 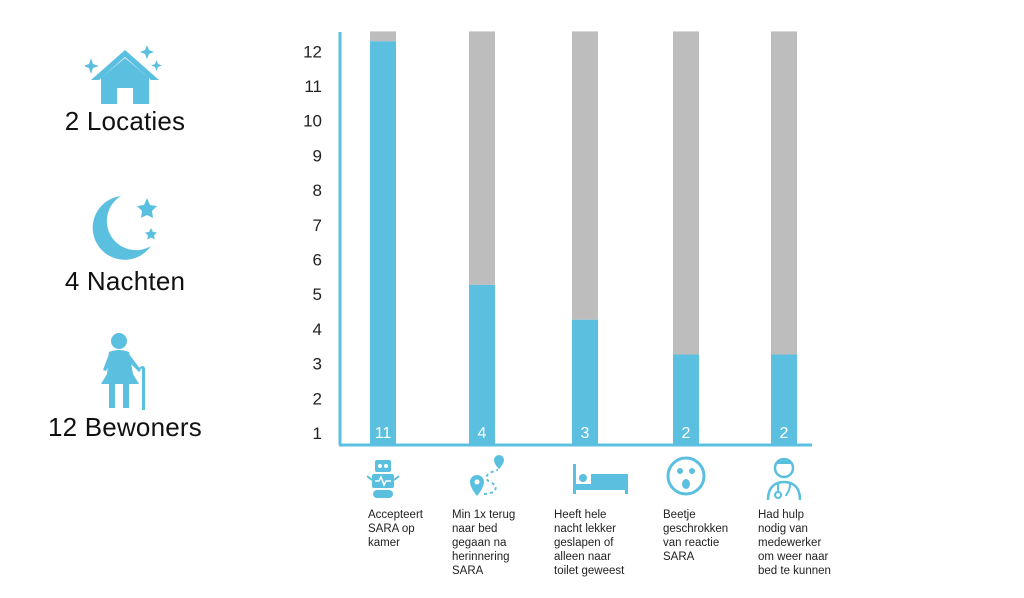 What do you see at coordinates (317, 294) in the screenshot?
I see `y-tick-label: 5` at bounding box center [317, 294].